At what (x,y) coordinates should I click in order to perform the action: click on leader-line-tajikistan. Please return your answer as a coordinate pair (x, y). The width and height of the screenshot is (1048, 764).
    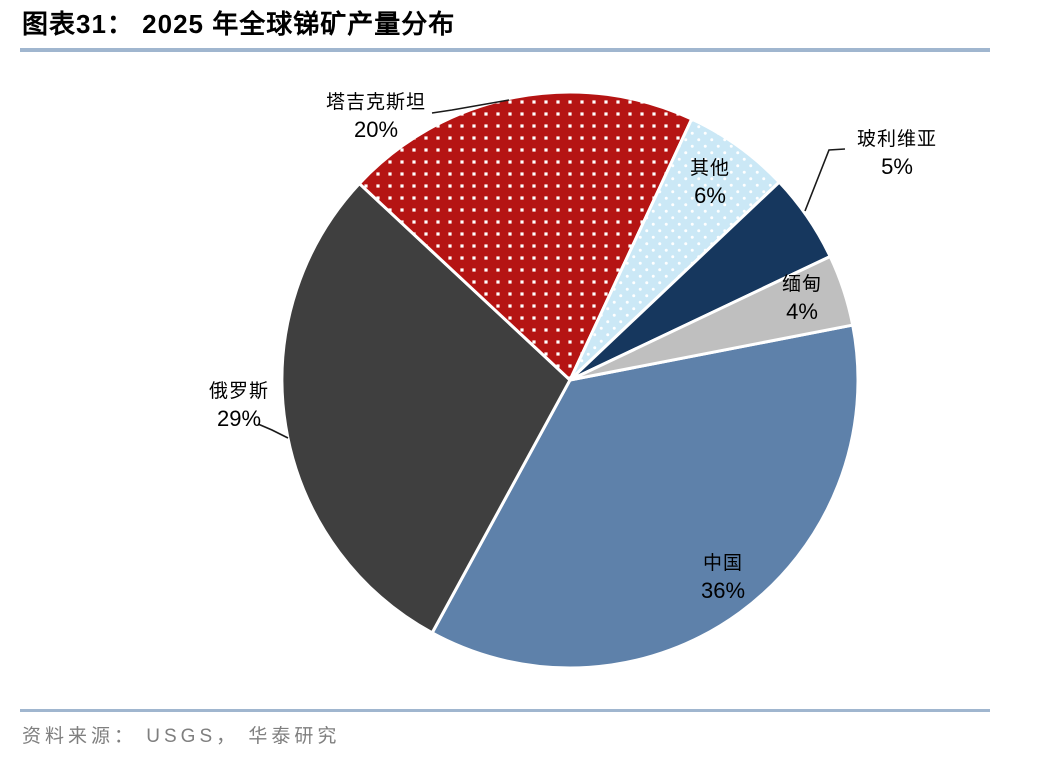
    Looking at the image, I should click on (470, 106).